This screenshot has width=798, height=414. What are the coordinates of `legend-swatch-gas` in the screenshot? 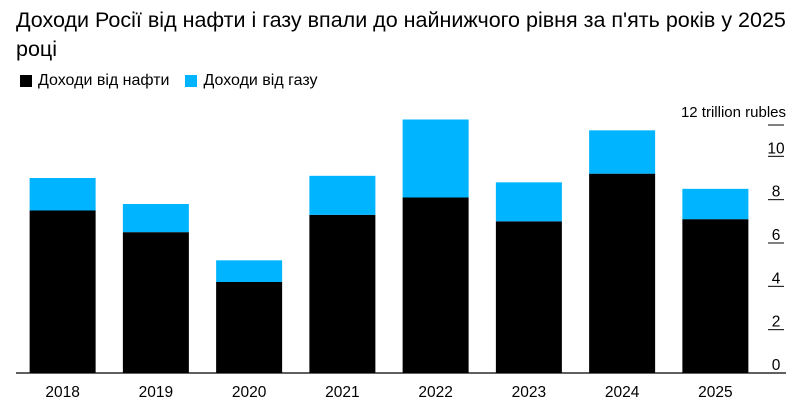 It's located at (191, 81).